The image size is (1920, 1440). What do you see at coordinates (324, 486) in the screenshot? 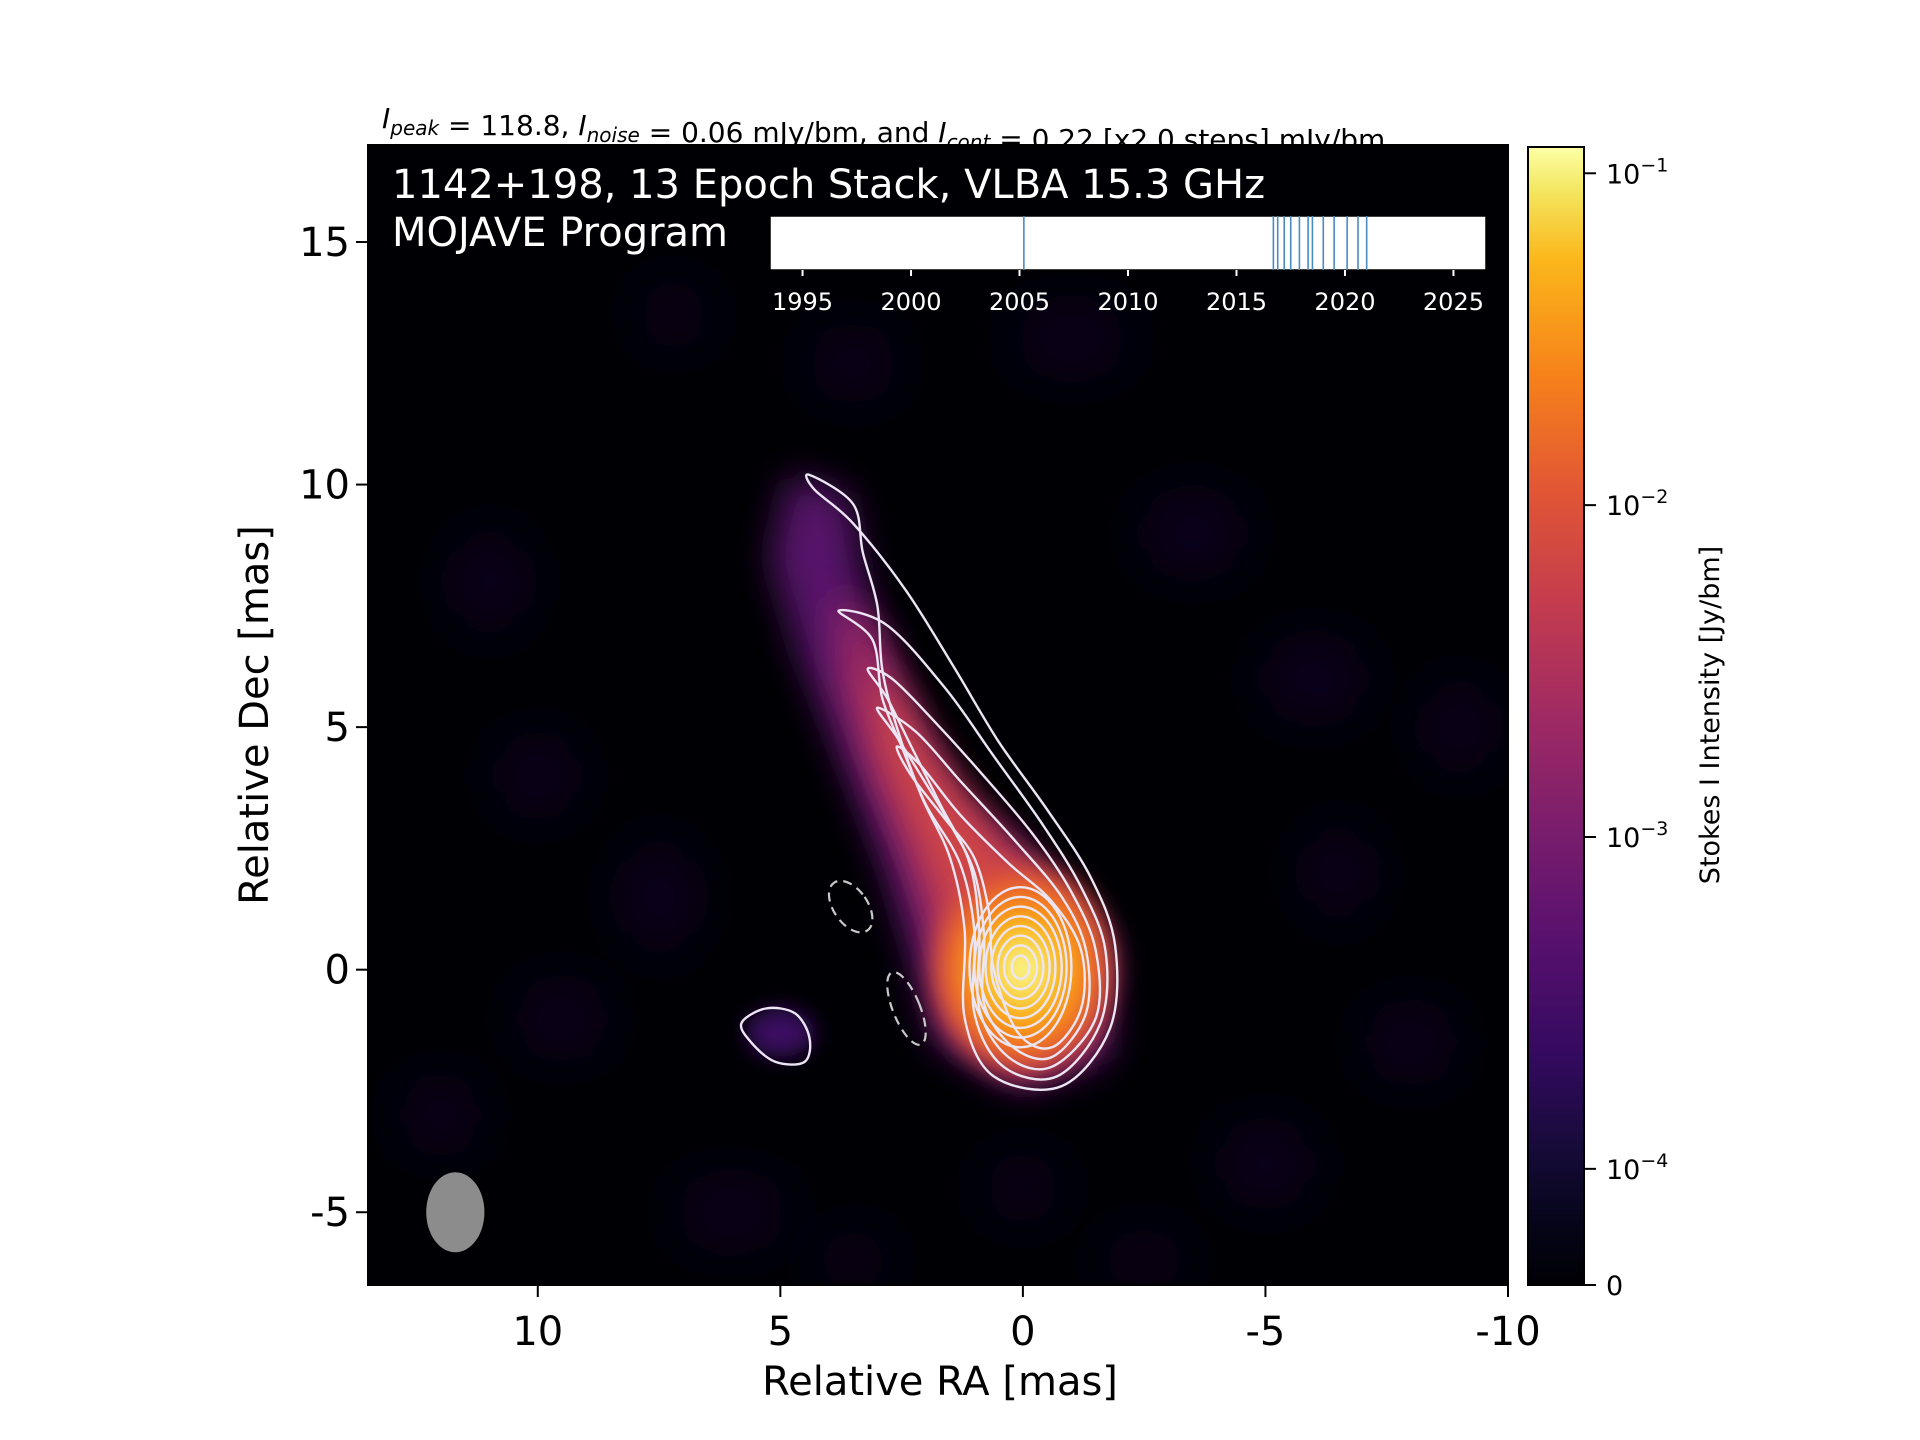
I see `y-tick-label: 10` at bounding box center [324, 486].